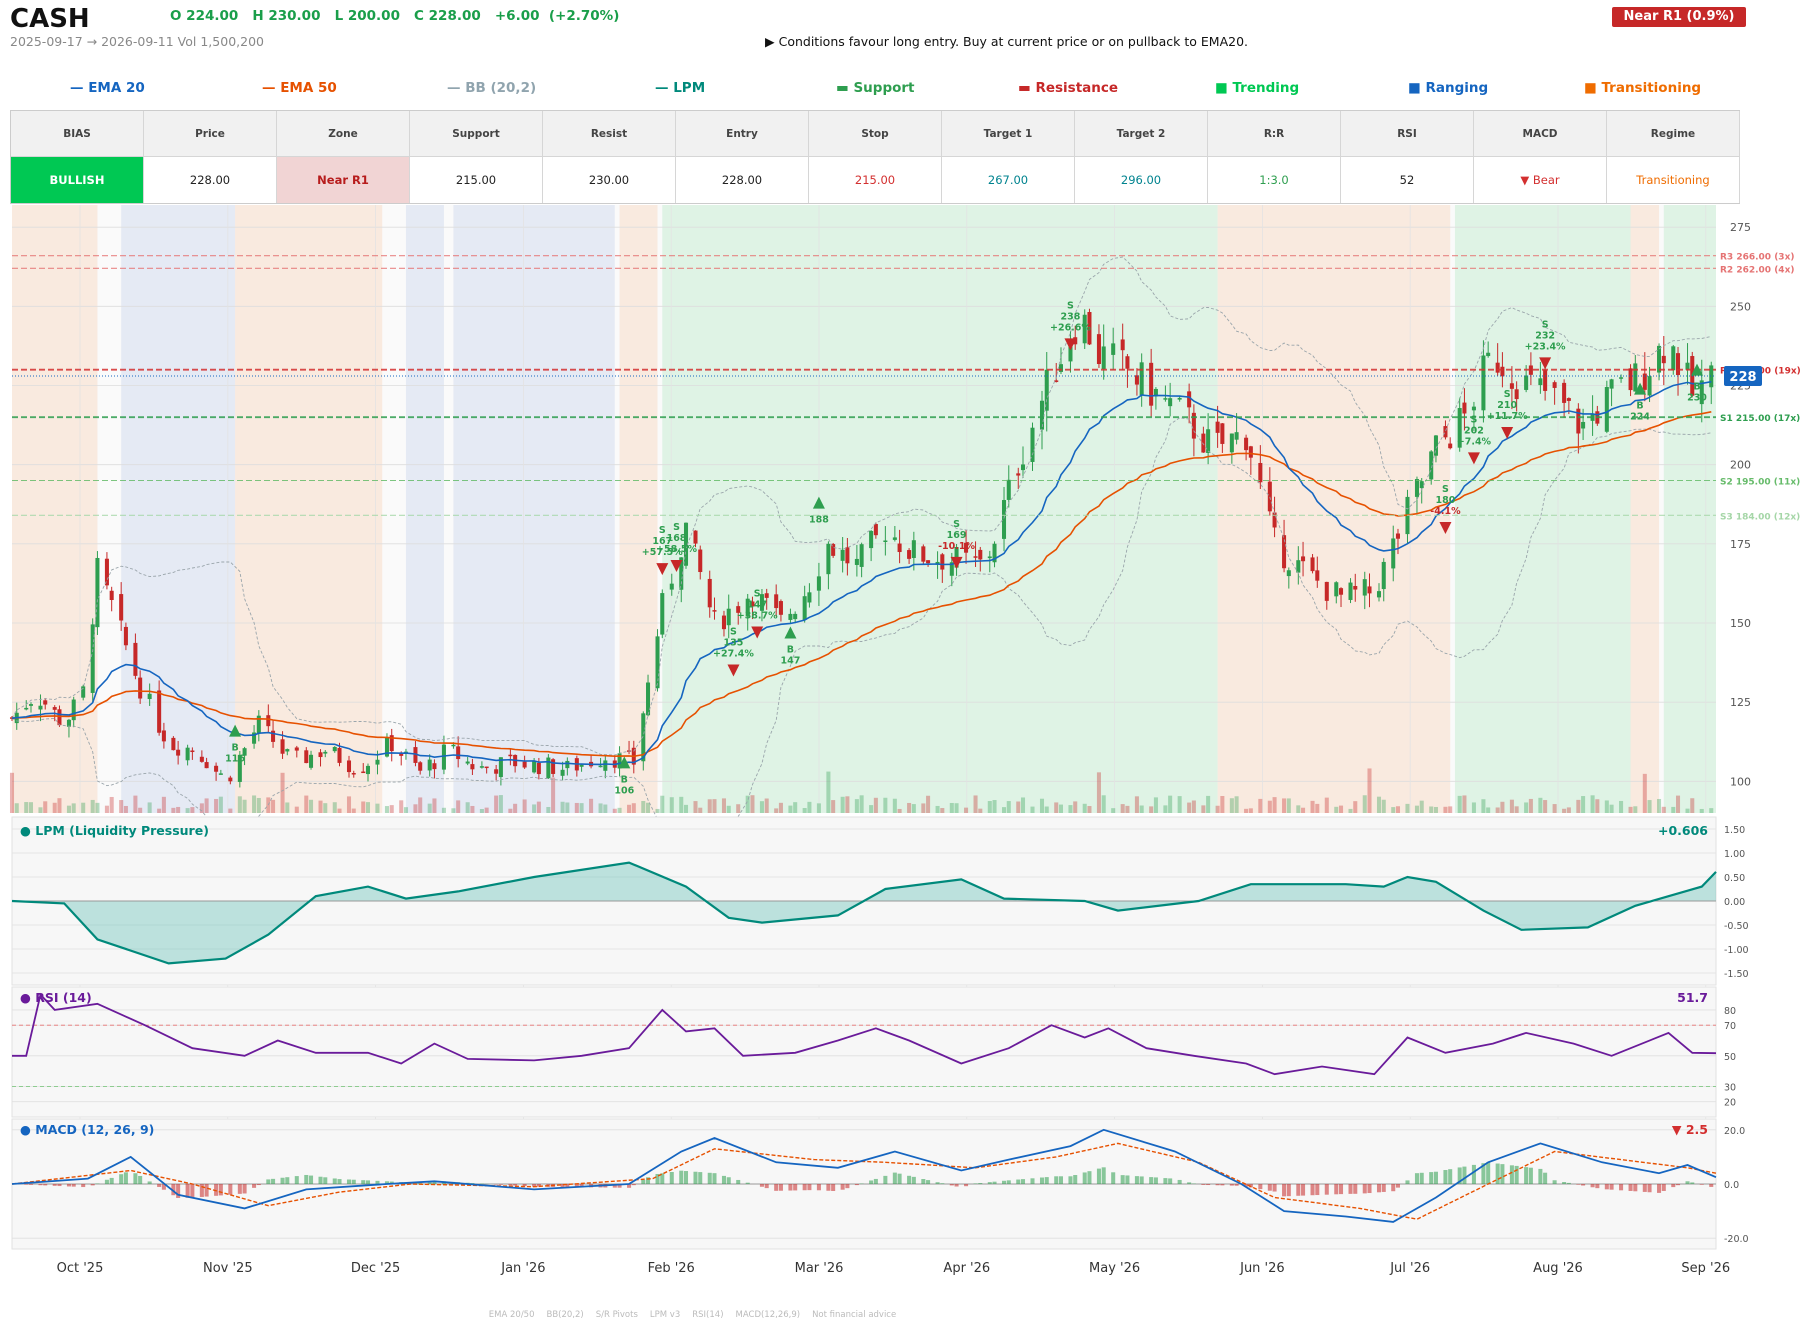 Image resolution: width=1809 pixels, height=1330 pixels. What do you see at coordinates (1730, 1026) in the screenshot?
I see `rsi-panel-tick-label: 70` at bounding box center [1730, 1026].